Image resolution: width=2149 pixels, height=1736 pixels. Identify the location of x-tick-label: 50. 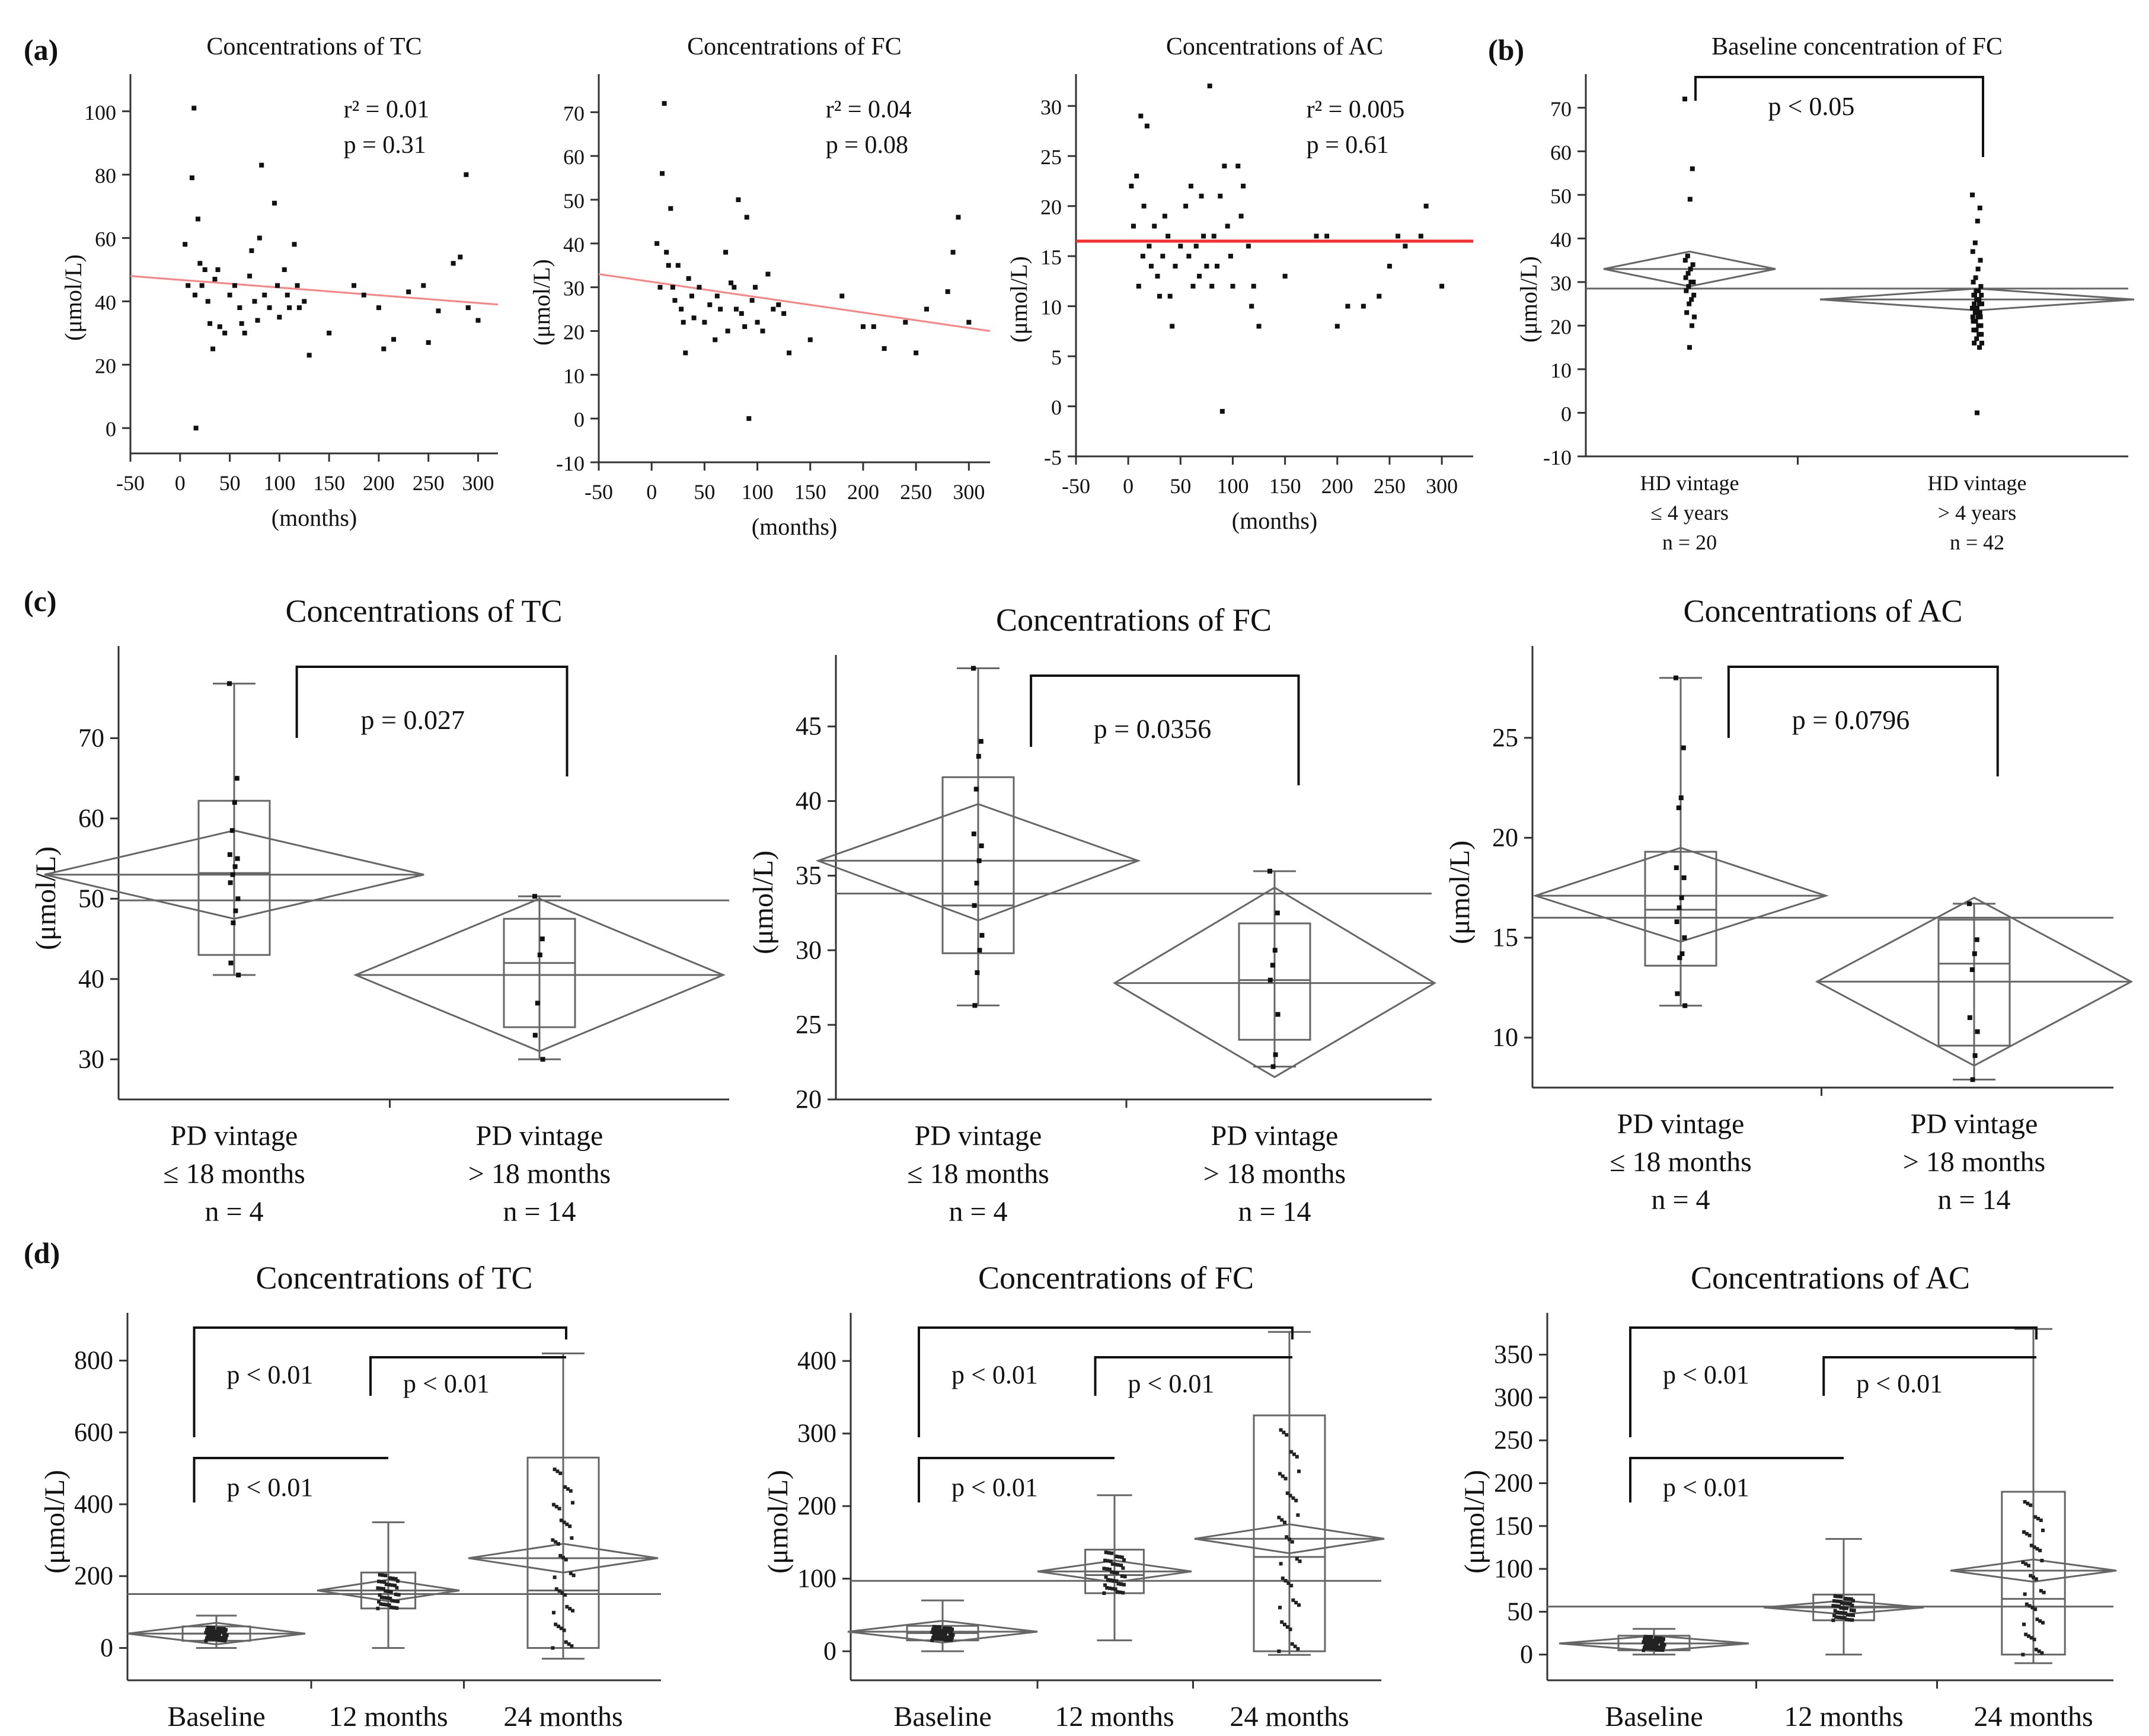
(704, 492).